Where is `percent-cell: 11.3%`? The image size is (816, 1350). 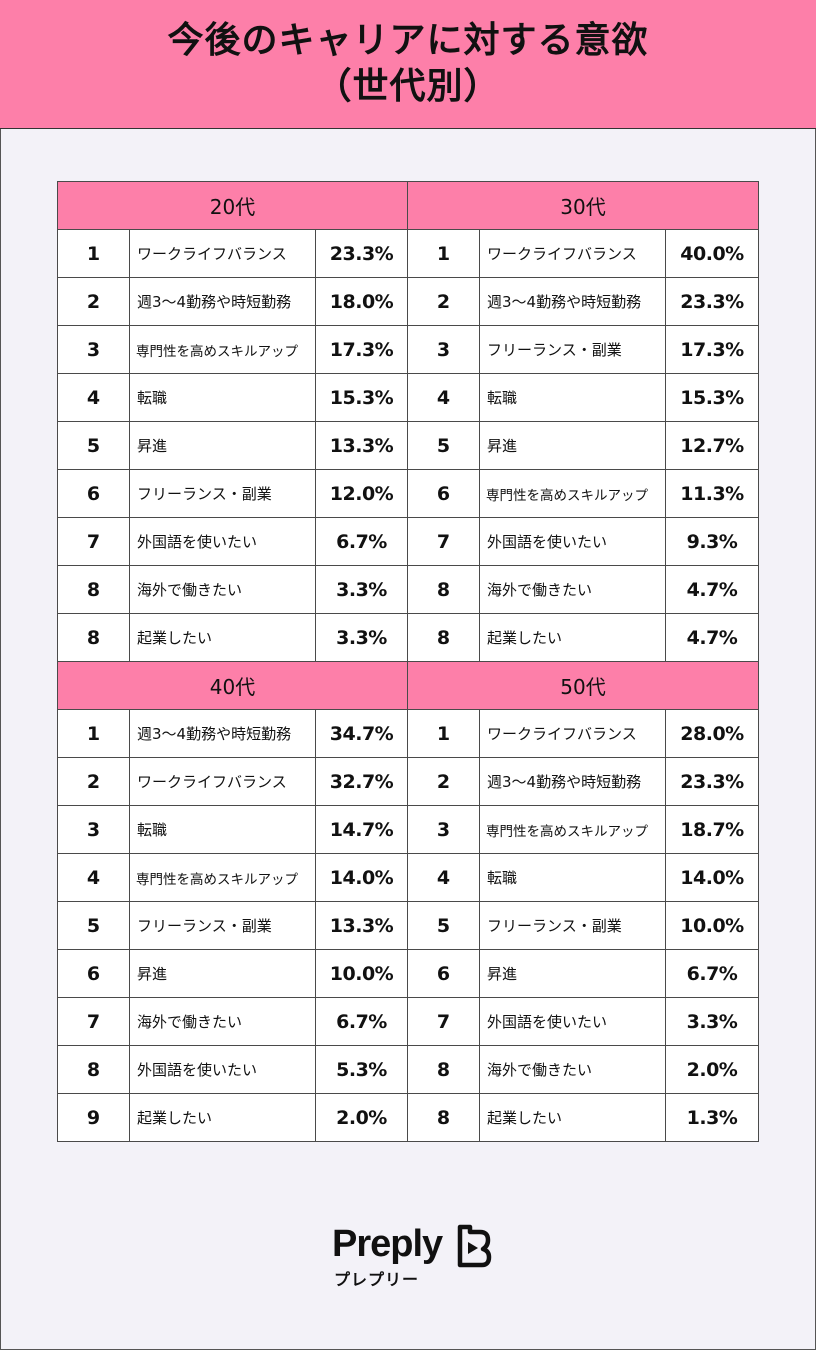 percent-cell: 11.3% is located at coordinates (712, 493).